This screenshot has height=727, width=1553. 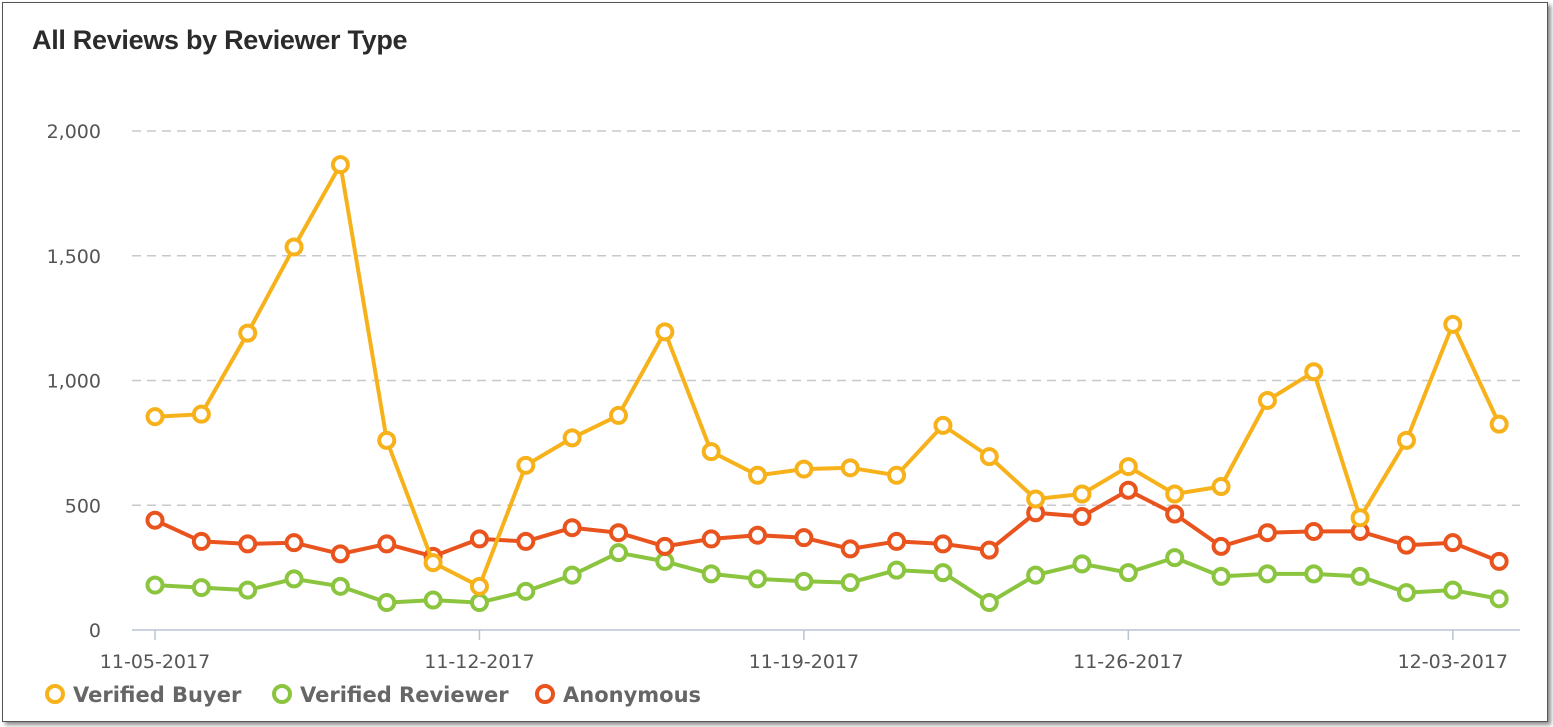 What do you see at coordinates (618, 695) in the screenshot?
I see `legend-item-anonymous: Anonymous` at bounding box center [618, 695].